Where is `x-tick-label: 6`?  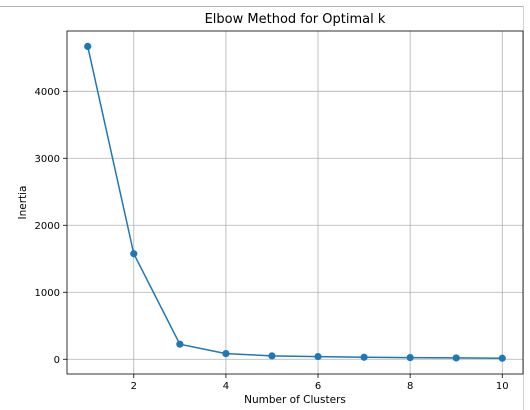
x-tick-label: 6 is located at coordinates (318, 386).